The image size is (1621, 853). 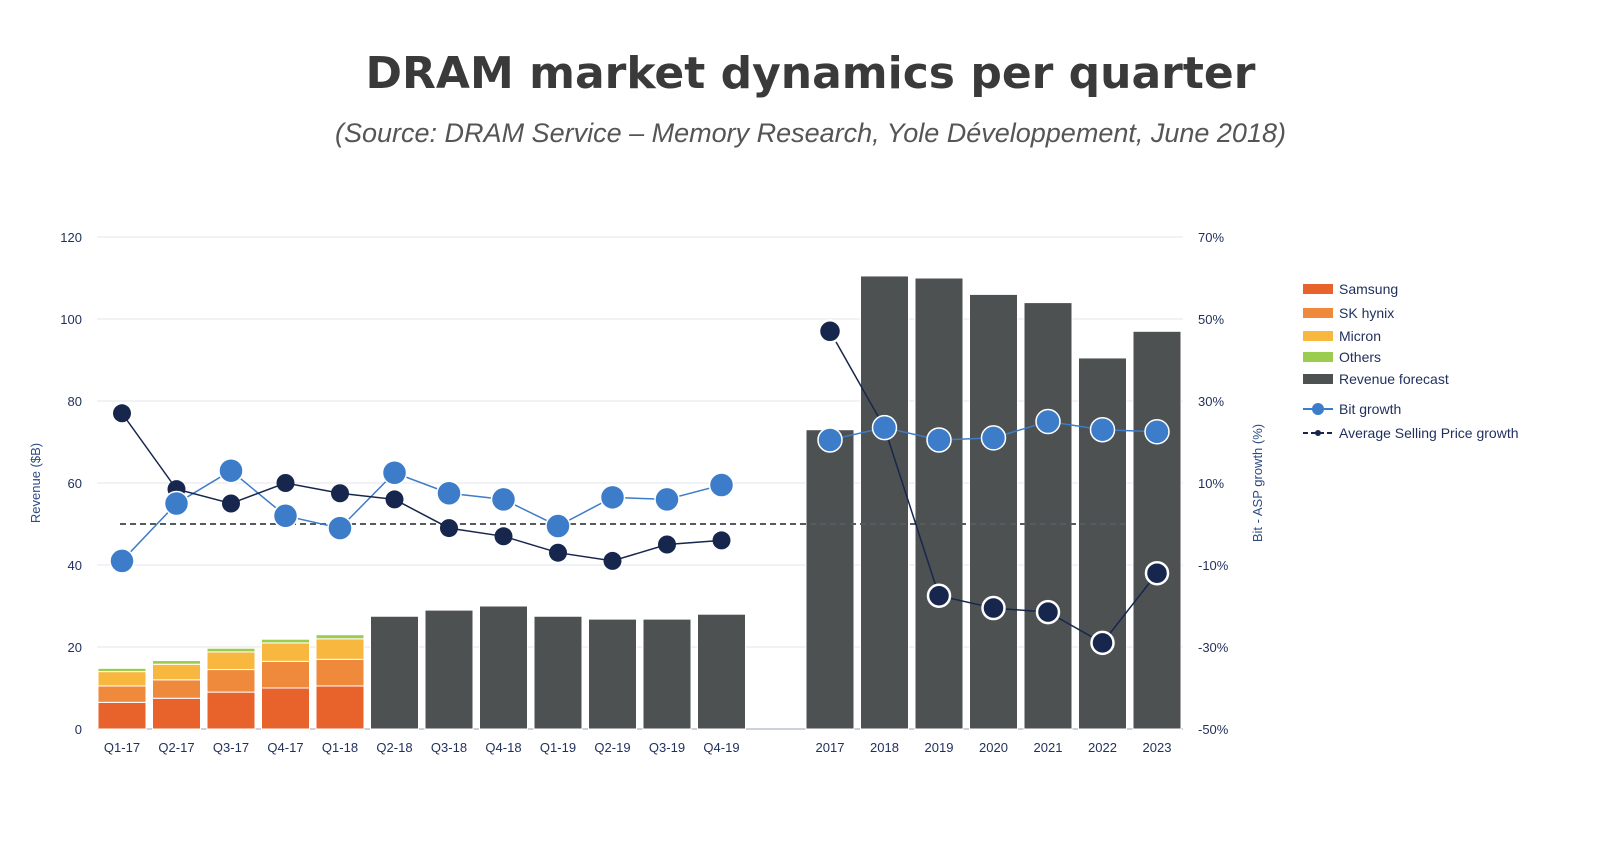 I want to click on x-tick-label: Q4-17, so click(x=285, y=747).